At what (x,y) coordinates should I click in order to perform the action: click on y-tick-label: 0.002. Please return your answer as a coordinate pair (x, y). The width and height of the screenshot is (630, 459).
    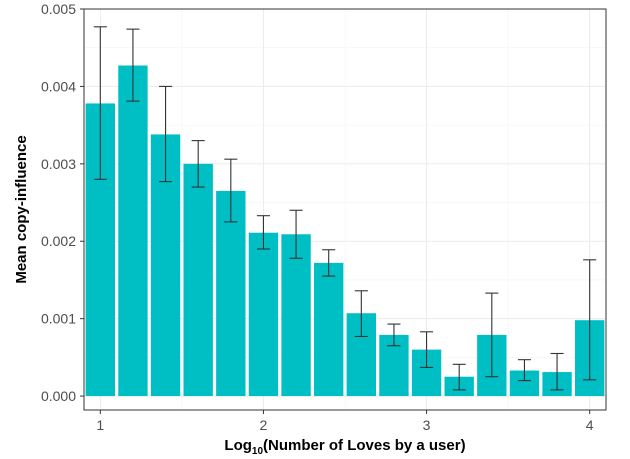
    Looking at the image, I should click on (58, 241).